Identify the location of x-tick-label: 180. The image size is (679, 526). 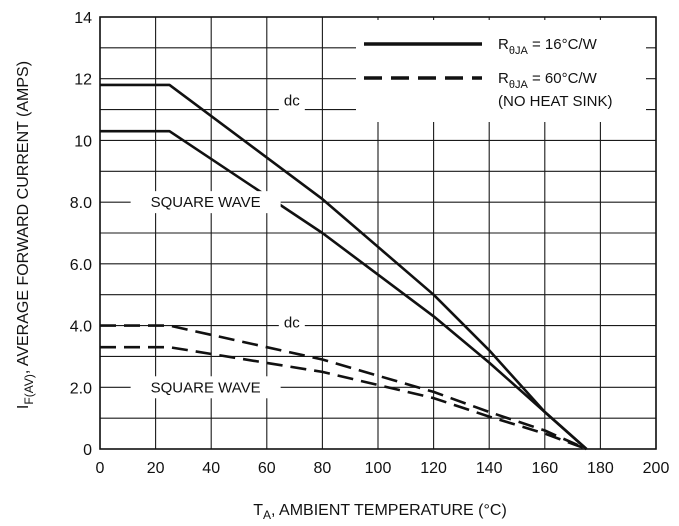
(600, 468).